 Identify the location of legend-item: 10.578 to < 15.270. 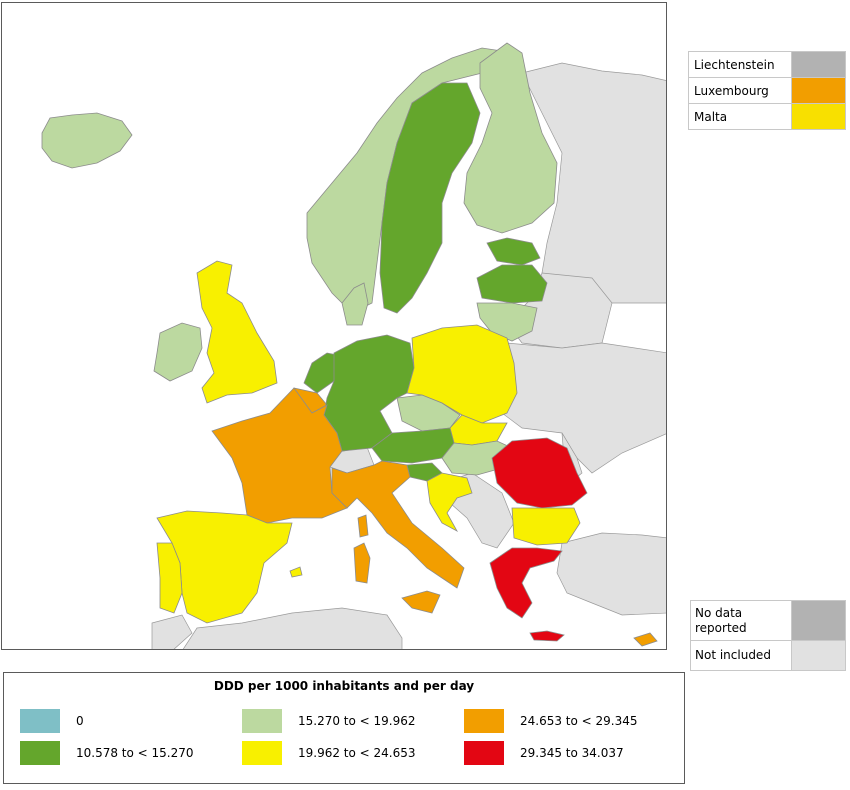
(107, 753).